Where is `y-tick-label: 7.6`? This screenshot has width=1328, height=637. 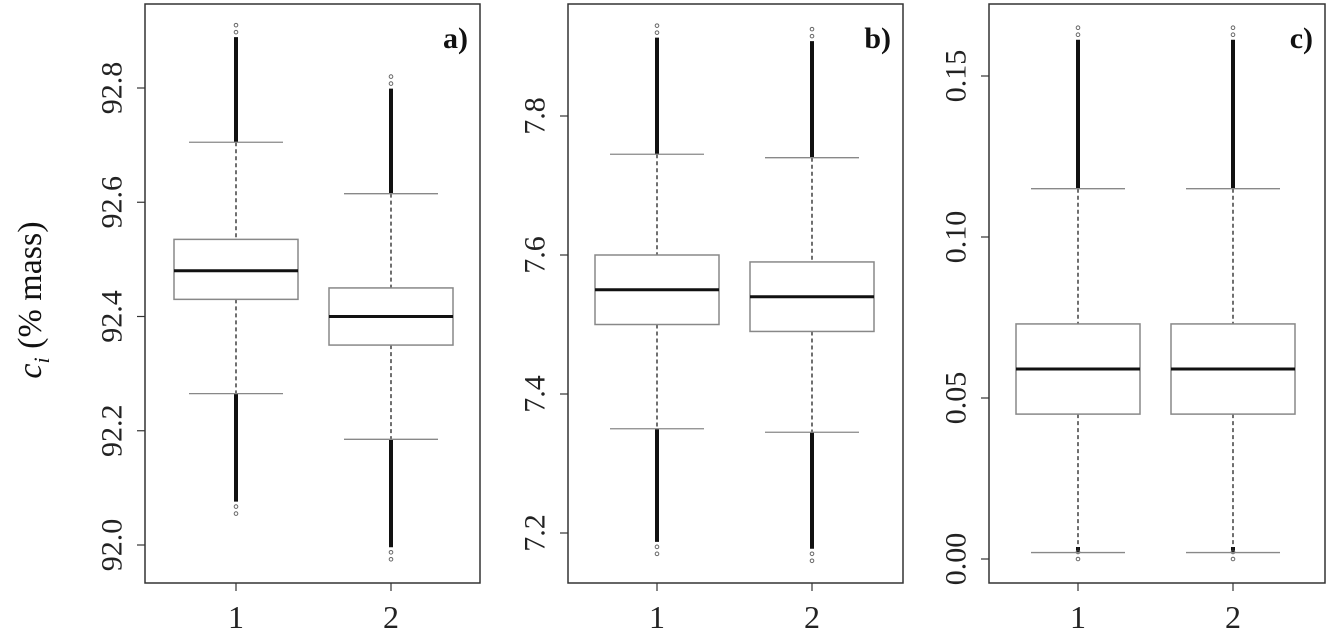 y-tick-label: 7.6 is located at coordinates (535, 255).